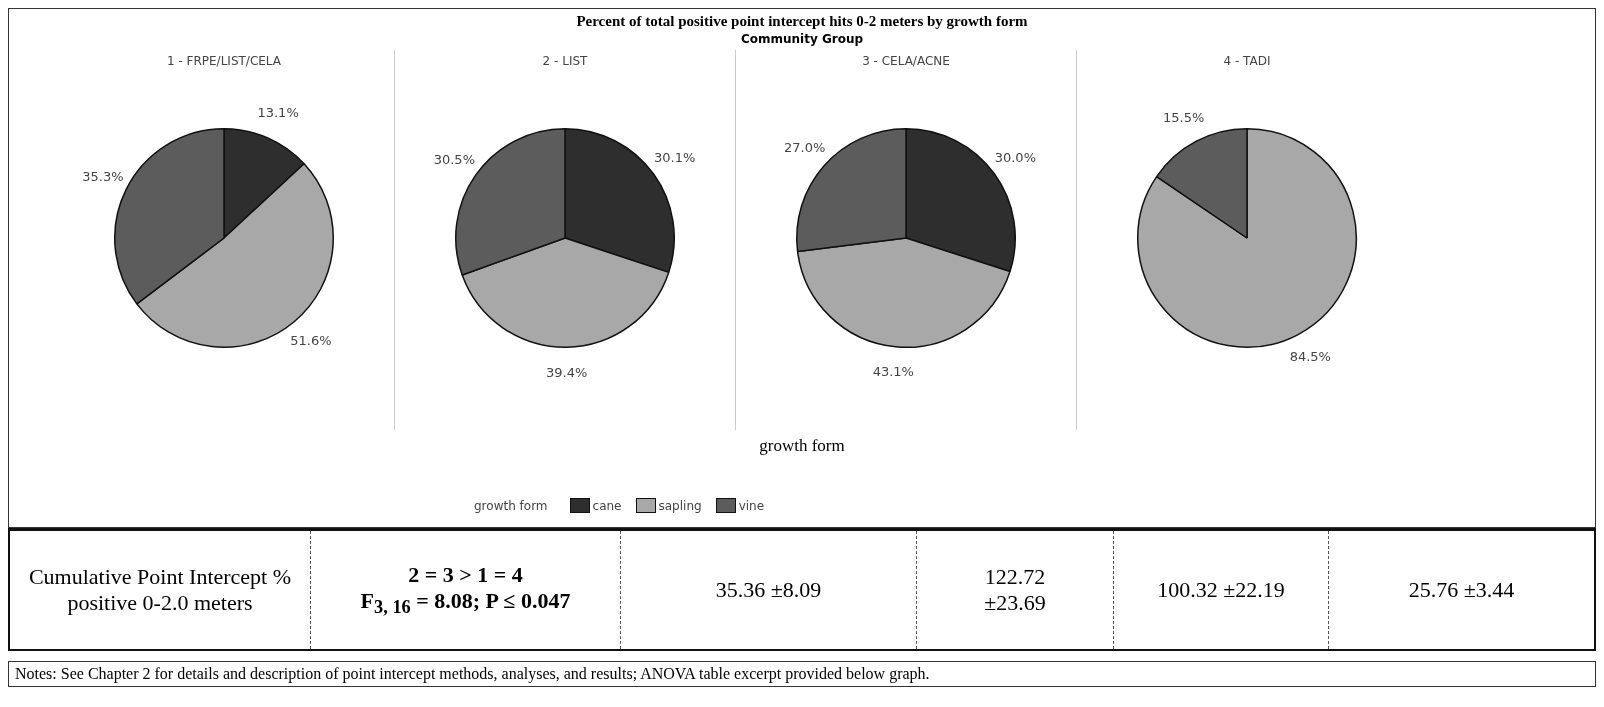 Image resolution: width=1604 pixels, height=707 pixels. I want to click on data-label: 51.6%, so click(311, 341).